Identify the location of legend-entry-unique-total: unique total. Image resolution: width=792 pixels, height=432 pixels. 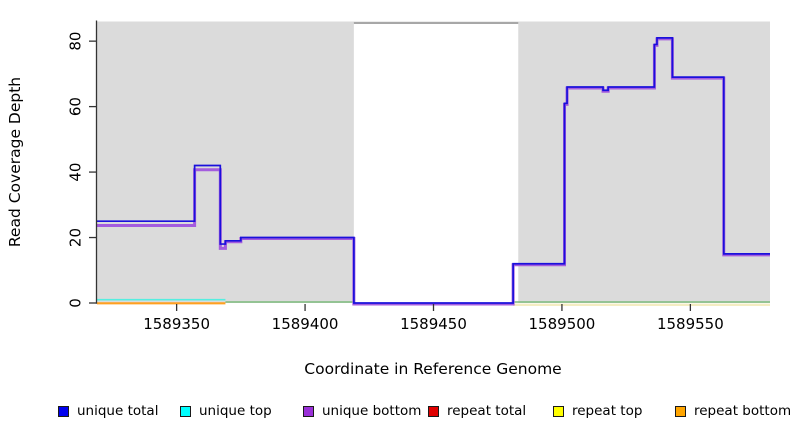
(108, 411).